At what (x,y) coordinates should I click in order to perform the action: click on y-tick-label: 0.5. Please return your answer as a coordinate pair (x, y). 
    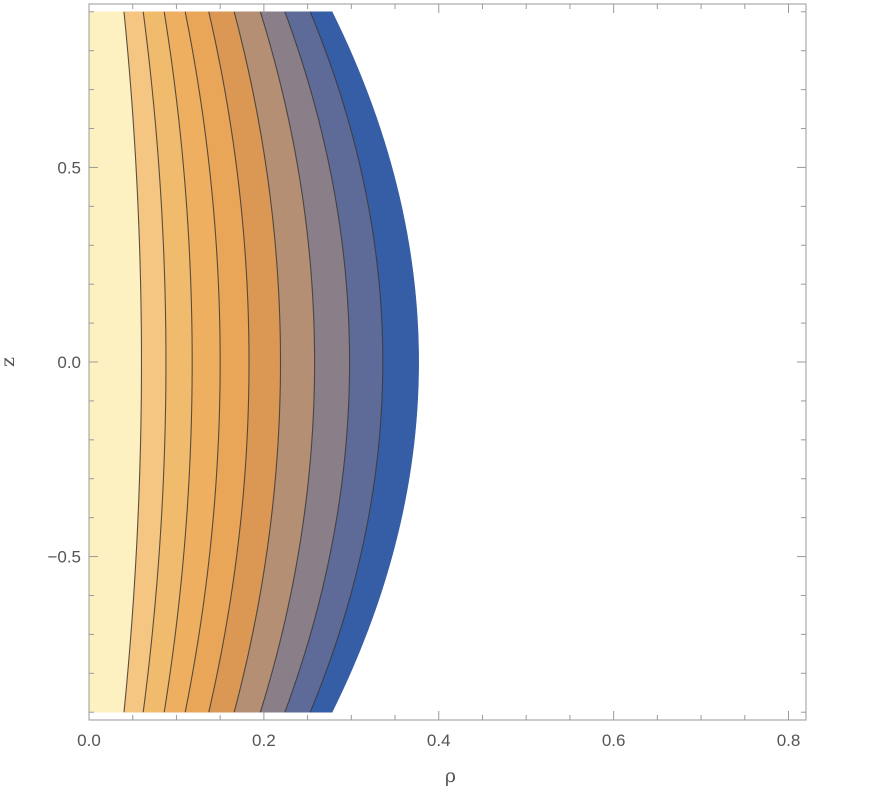
    Looking at the image, I should click on (69, 167).